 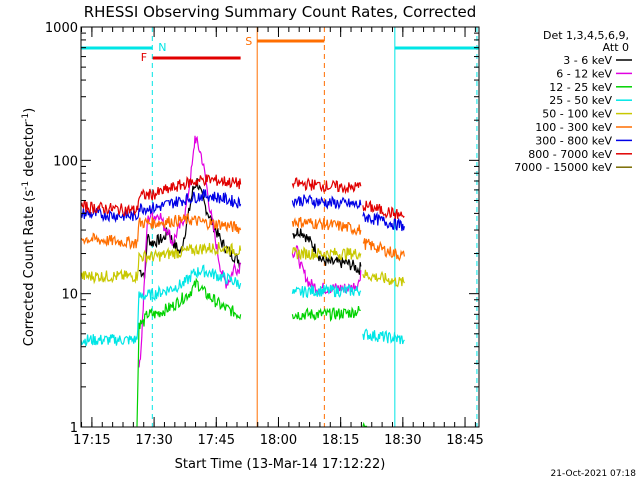 What do you see at coordinates (580, 100) in the screenshot?
I see `legend-label: 25 - 50 keV` at bounding box center [580, 100].